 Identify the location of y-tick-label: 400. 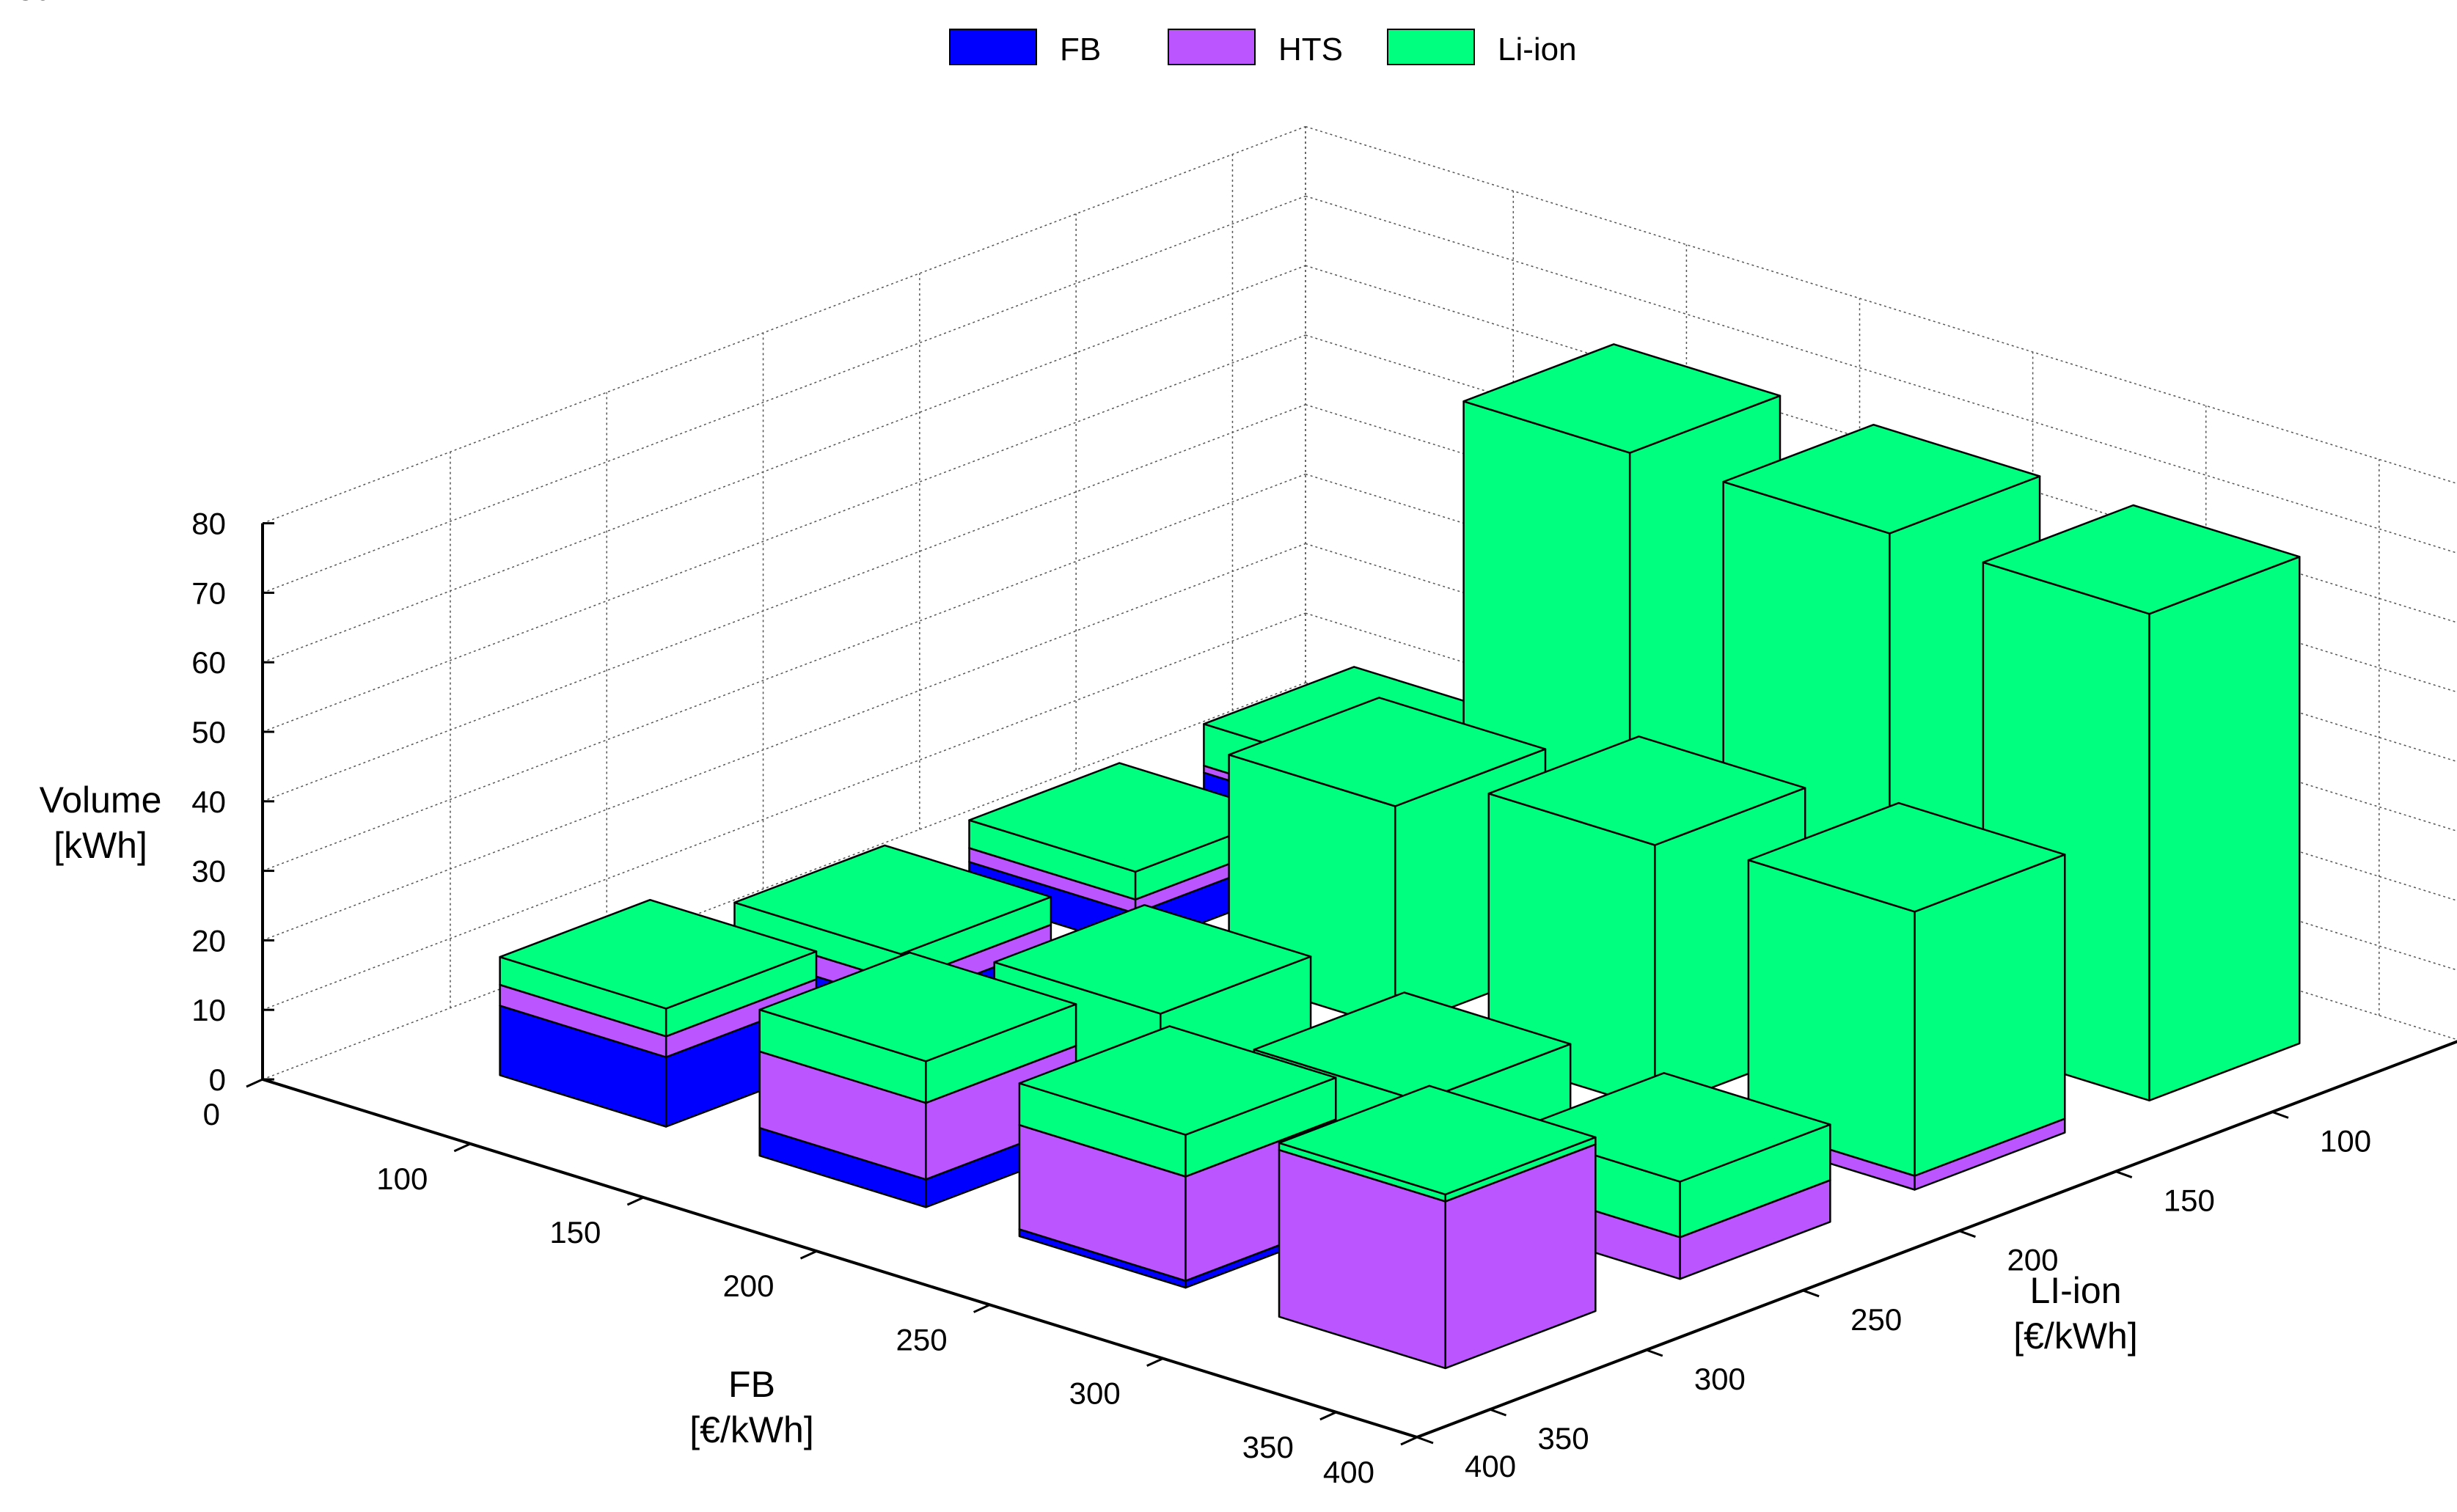
(1490, 1466).